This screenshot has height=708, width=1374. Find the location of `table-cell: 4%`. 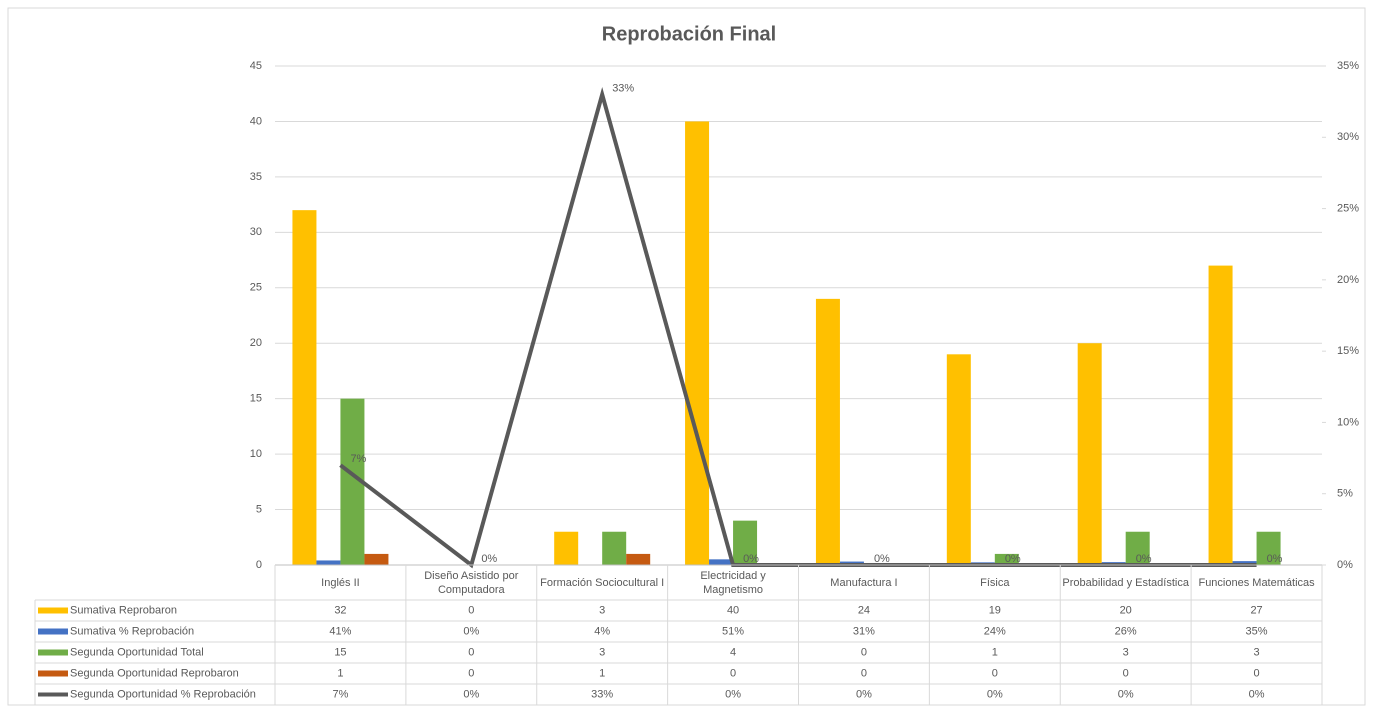

table-cell: 4% is located at coordinates (602, 631).